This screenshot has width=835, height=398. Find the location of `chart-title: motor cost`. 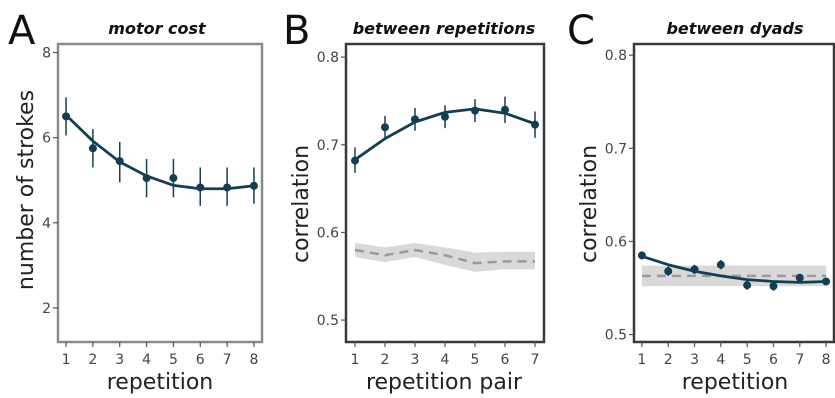

chart-title: motor cost is located at coordinates (157, 28).